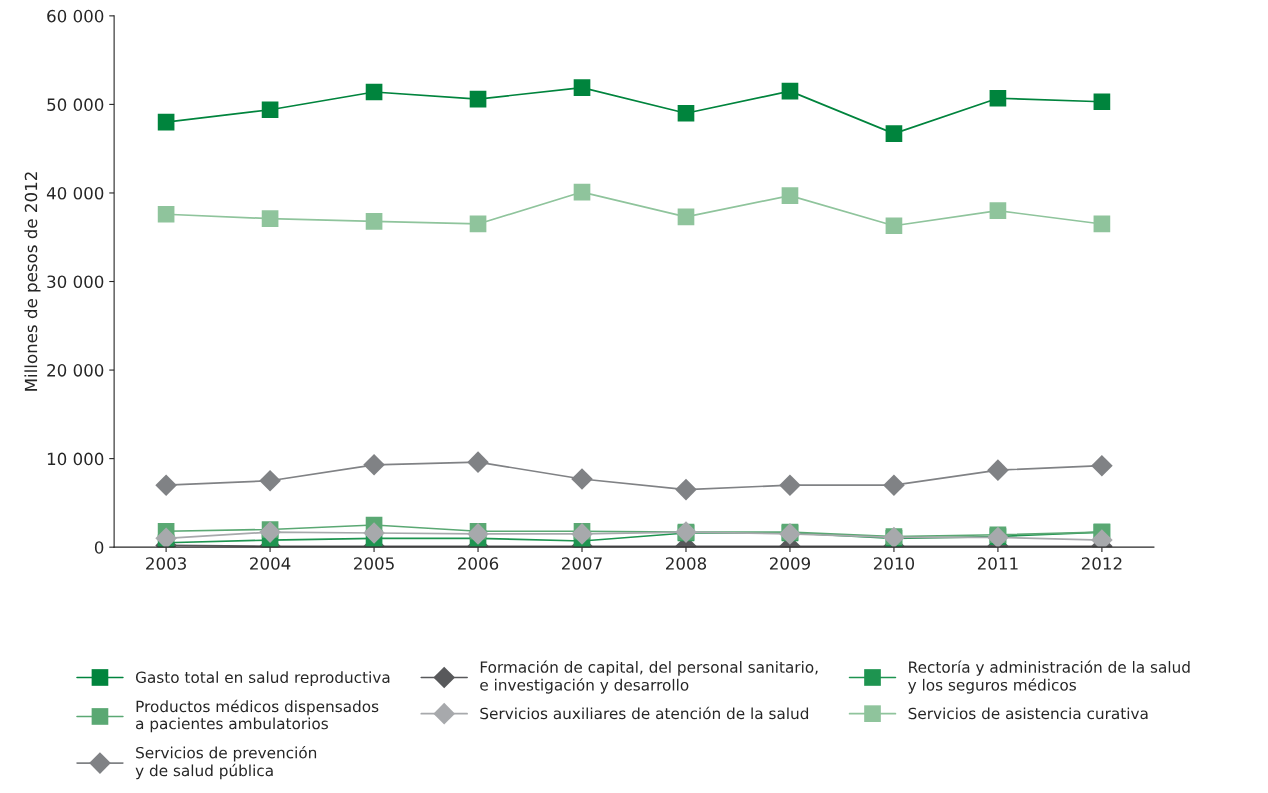  What do you see at coordinates (166, 563) in the screenshot?
I see `x-tick-label: 2003` at bounding box center [166, 563].